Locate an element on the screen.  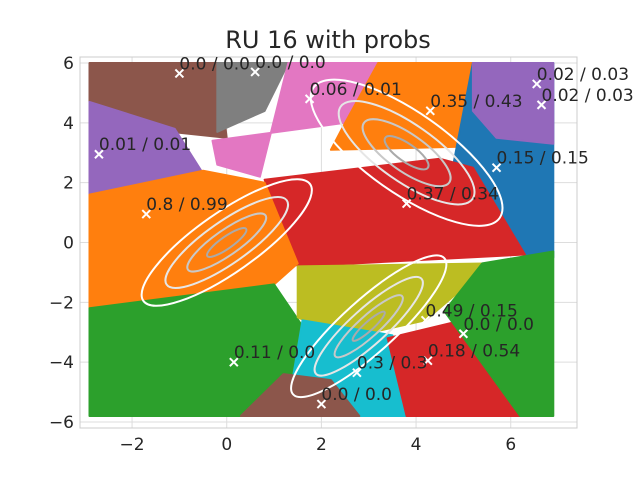
x-tick-label: 2 is located at coordinates (321, 445).